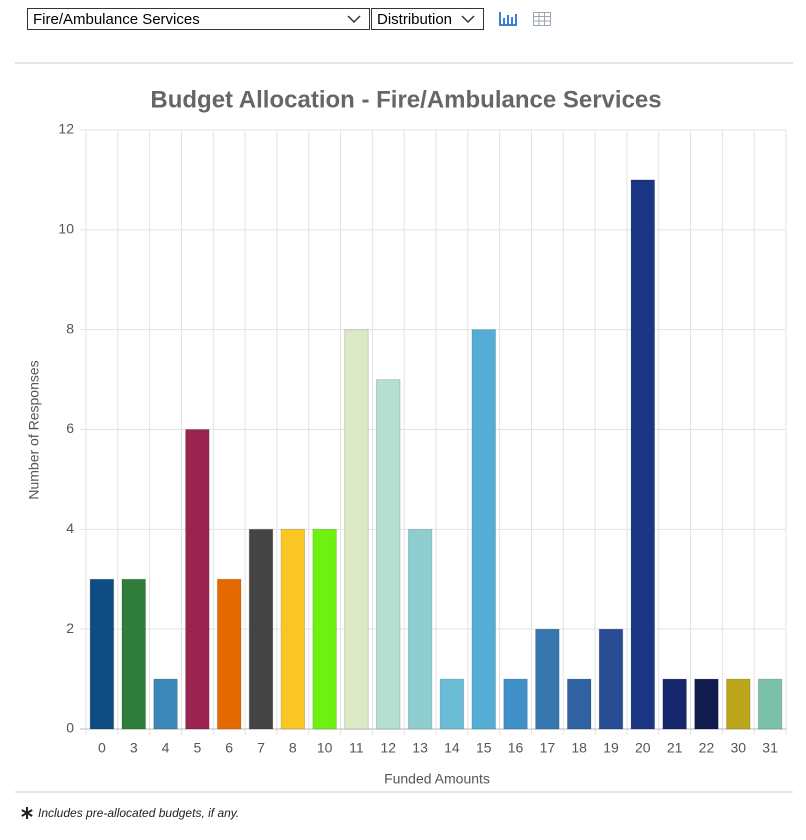 The height and width of the screenshot is (840, 806). I want to click on x-tick-label: 6, so click(229, 748).